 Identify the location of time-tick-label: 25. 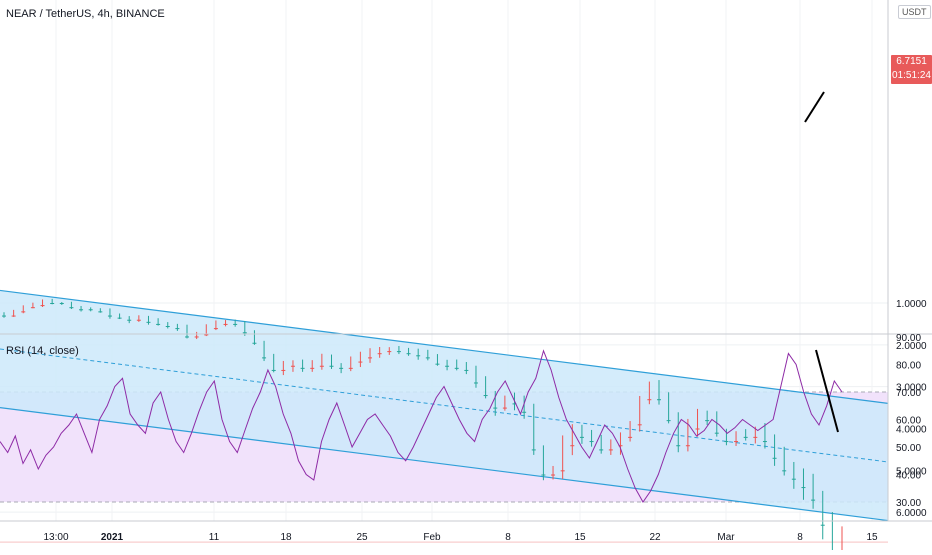
(362, 537).